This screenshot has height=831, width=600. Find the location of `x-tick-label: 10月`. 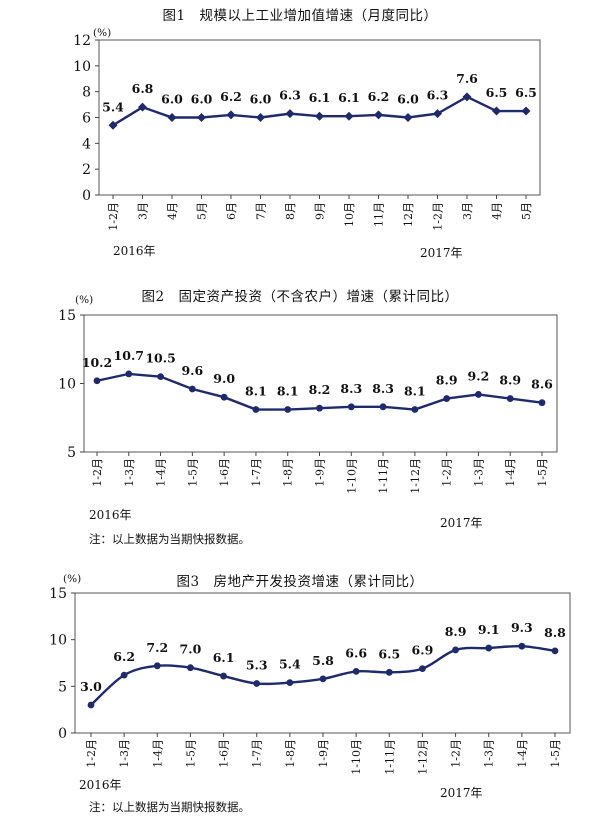

x-tick-label: 10月 is located at coordinates (349, 214).